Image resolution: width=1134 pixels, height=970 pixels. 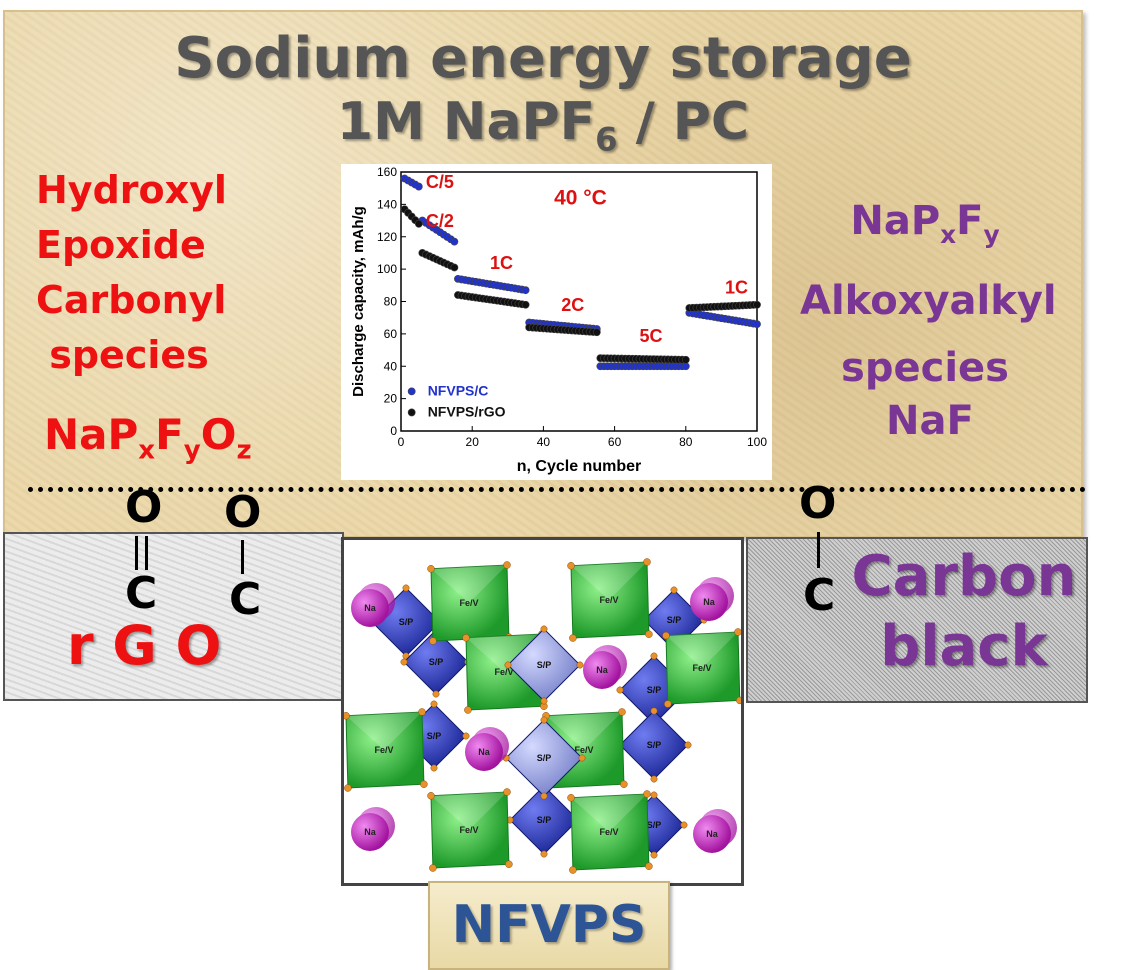 I want to click on rgo-oxygen-1: O, so click(x=144, y=507).